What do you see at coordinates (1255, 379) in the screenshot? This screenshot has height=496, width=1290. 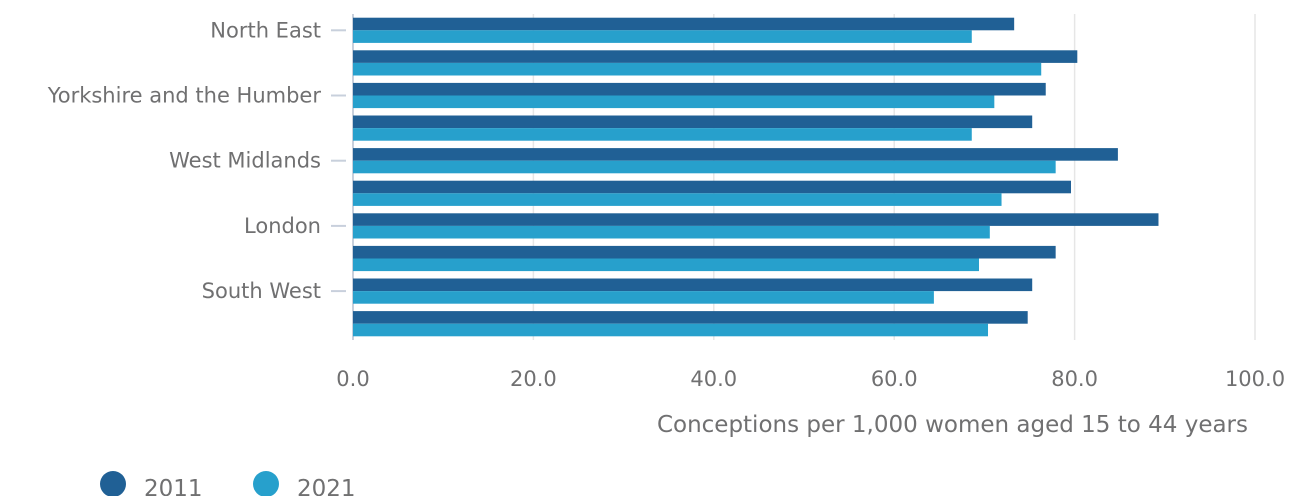 I see `x-tick-label: 100.0` at bounding box center [1255, 379].